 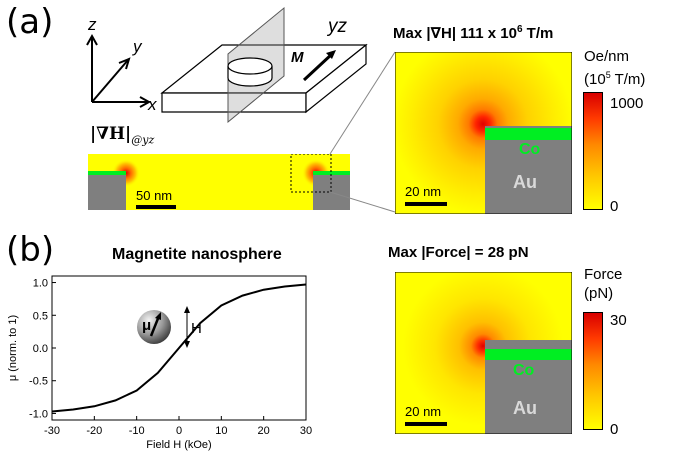 What do you see at coordinates (154, 195) in the screenshot?
I see `scale-bar-50nm-label: 50 nm` at bounding box center [154, 195].